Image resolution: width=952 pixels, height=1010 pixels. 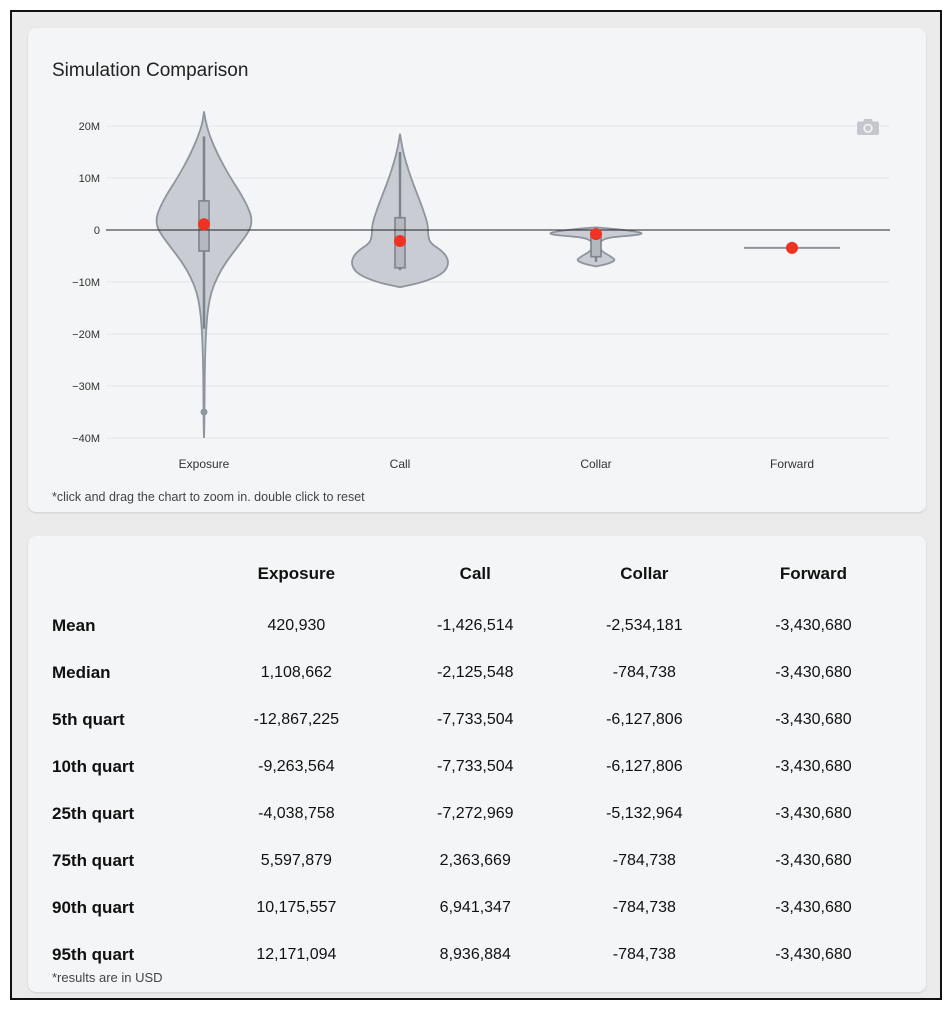 I want to click on y-tick-label: 20M, so click(x=89, y=127).